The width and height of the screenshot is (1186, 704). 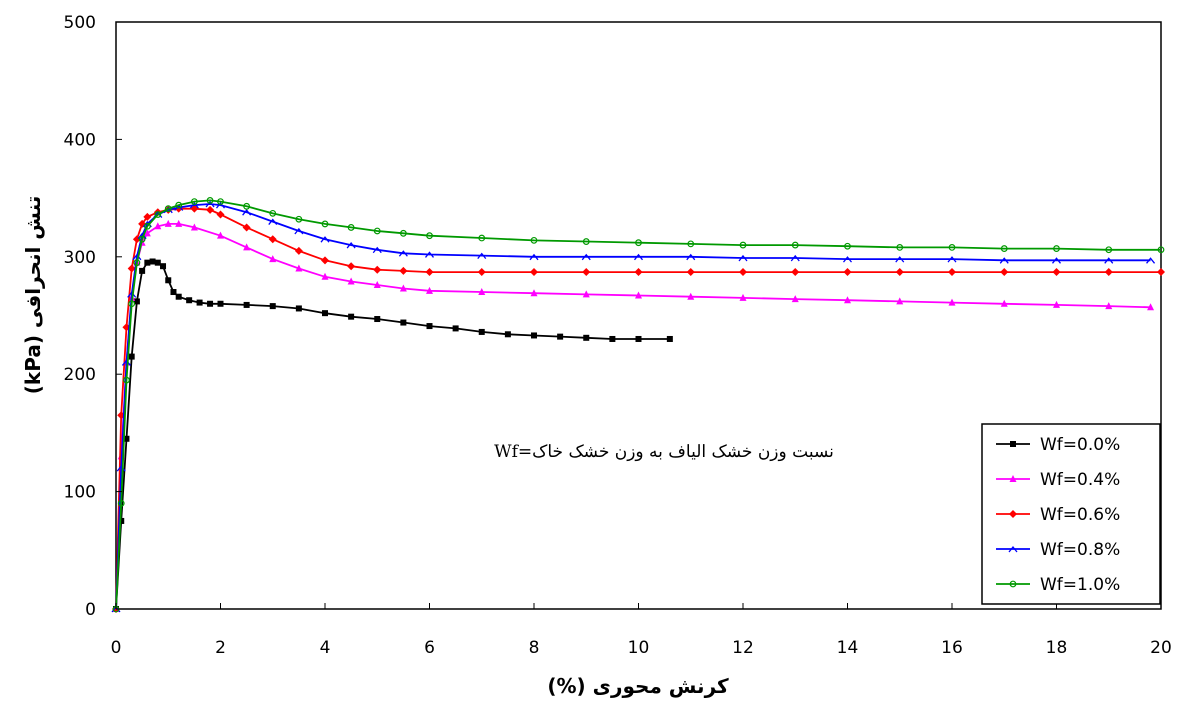 What do you see at coordinates (80, 375) in the screenshot?
I see `y-tick-label-2: 200` at bounding box center [80, 375].